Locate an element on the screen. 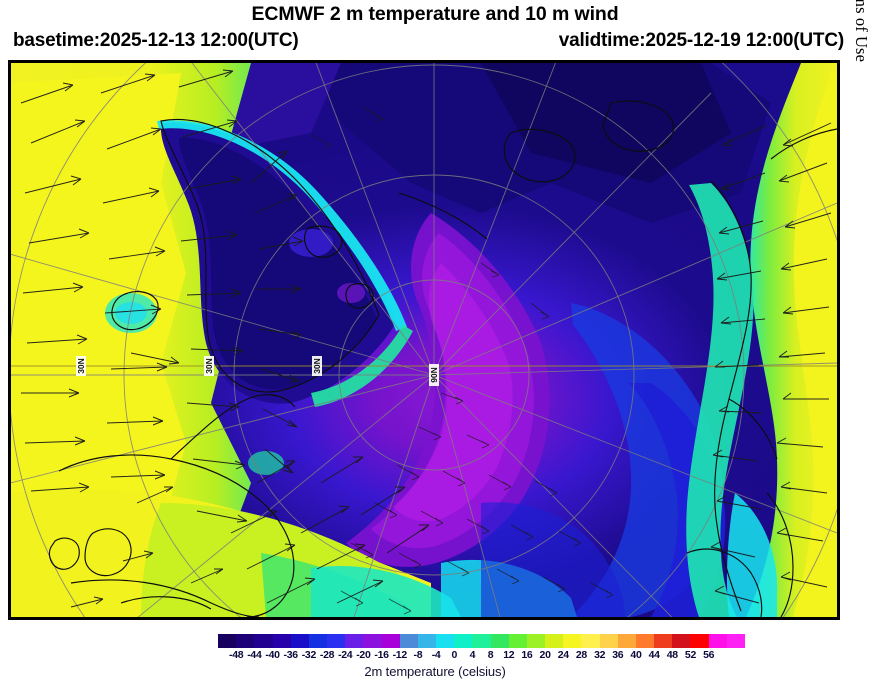 Image resolution: width=870 pixels, height=680 pixels. colorbar-tick: 36 is located at coordinates (618, 655).